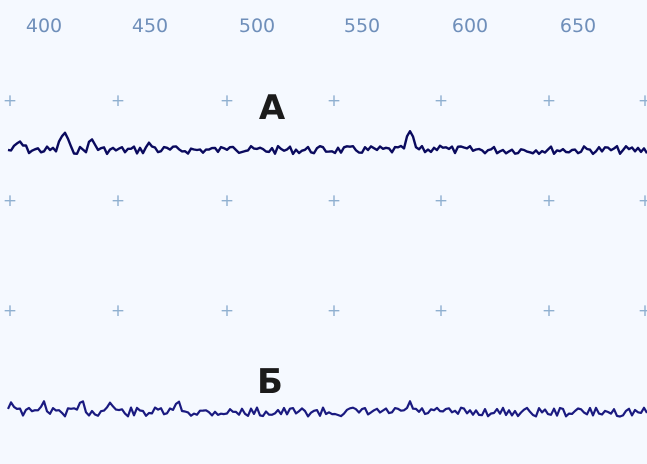  What do you see at coordinates (272, 108) in the screenshot?
I see `trace-label-a: А` at bounding box center [272, 108].